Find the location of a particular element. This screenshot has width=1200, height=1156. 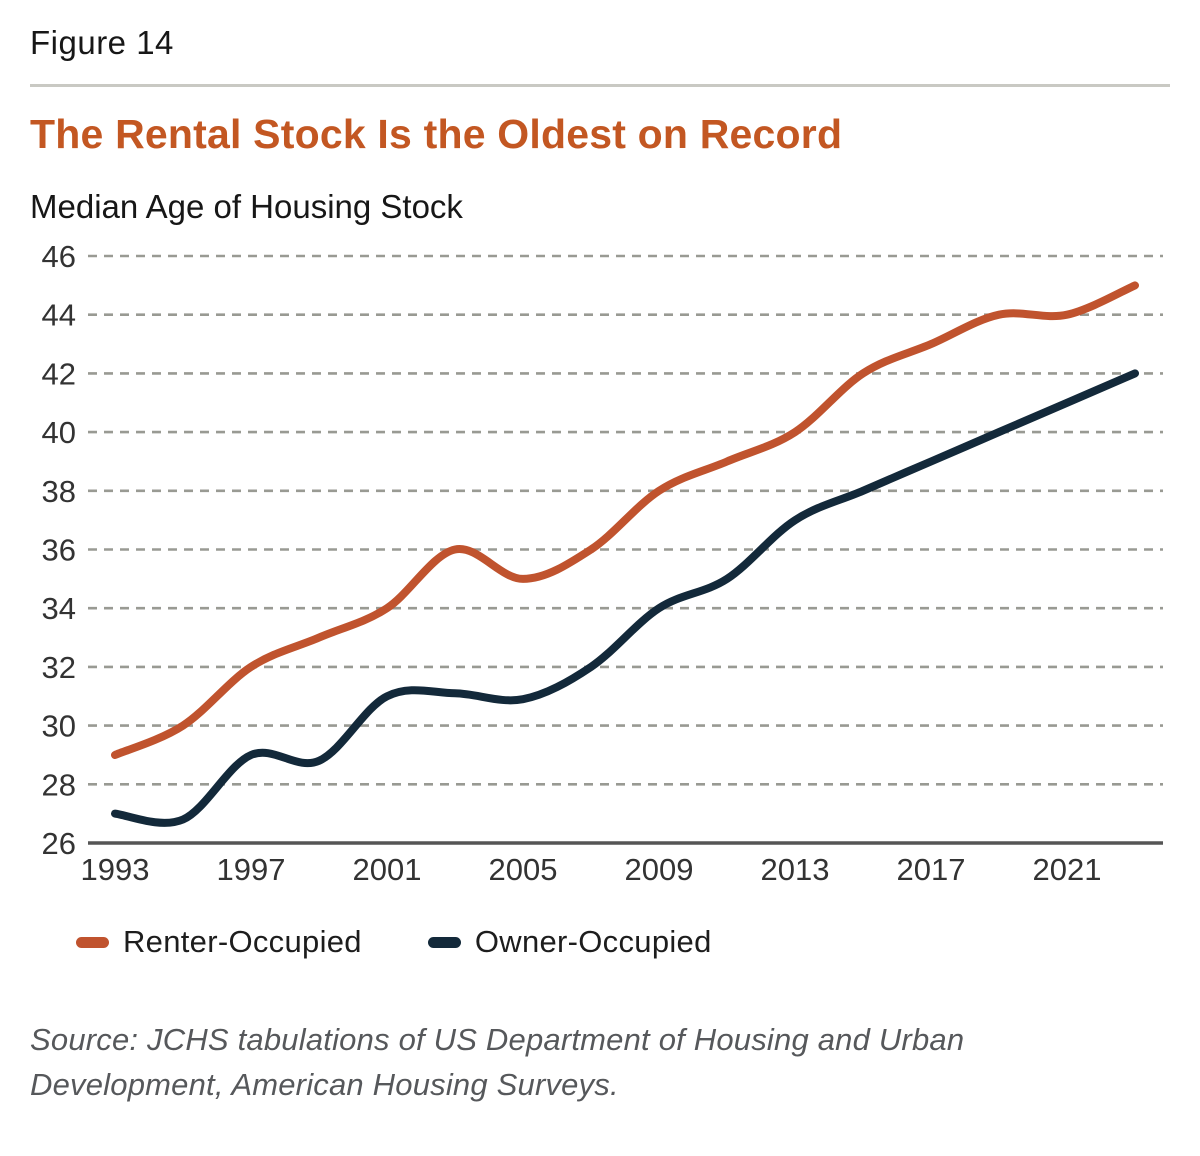

y-tick-label: 36 is located at coordinates (59, 550).